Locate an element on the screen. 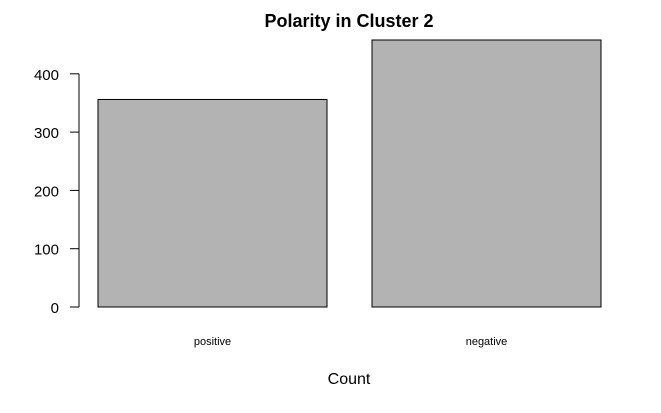 This screenshot has height=413, width=661. y-tick-label: 400 is located at coordinates (46, 75).